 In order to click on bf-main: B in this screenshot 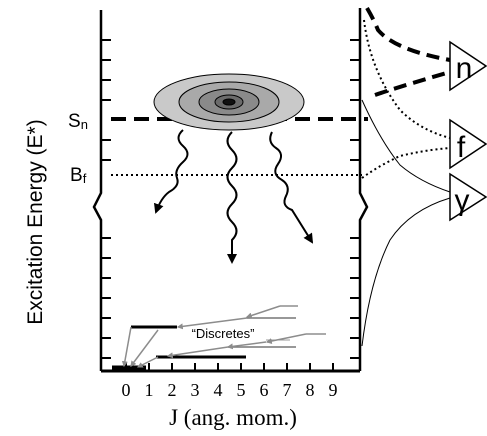, I will do `click(76, 175)`.